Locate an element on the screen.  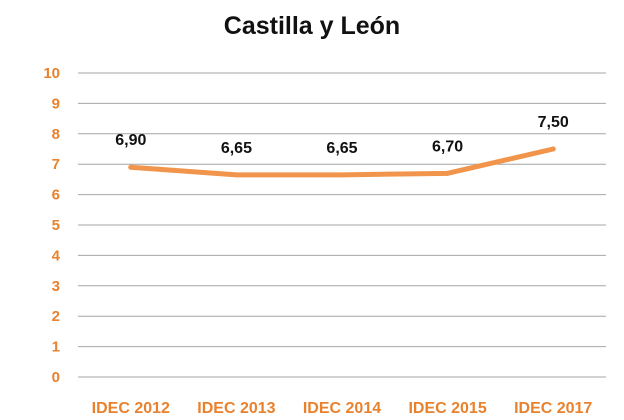
y-tick-label: 6 is located at coordinates (56, 195).